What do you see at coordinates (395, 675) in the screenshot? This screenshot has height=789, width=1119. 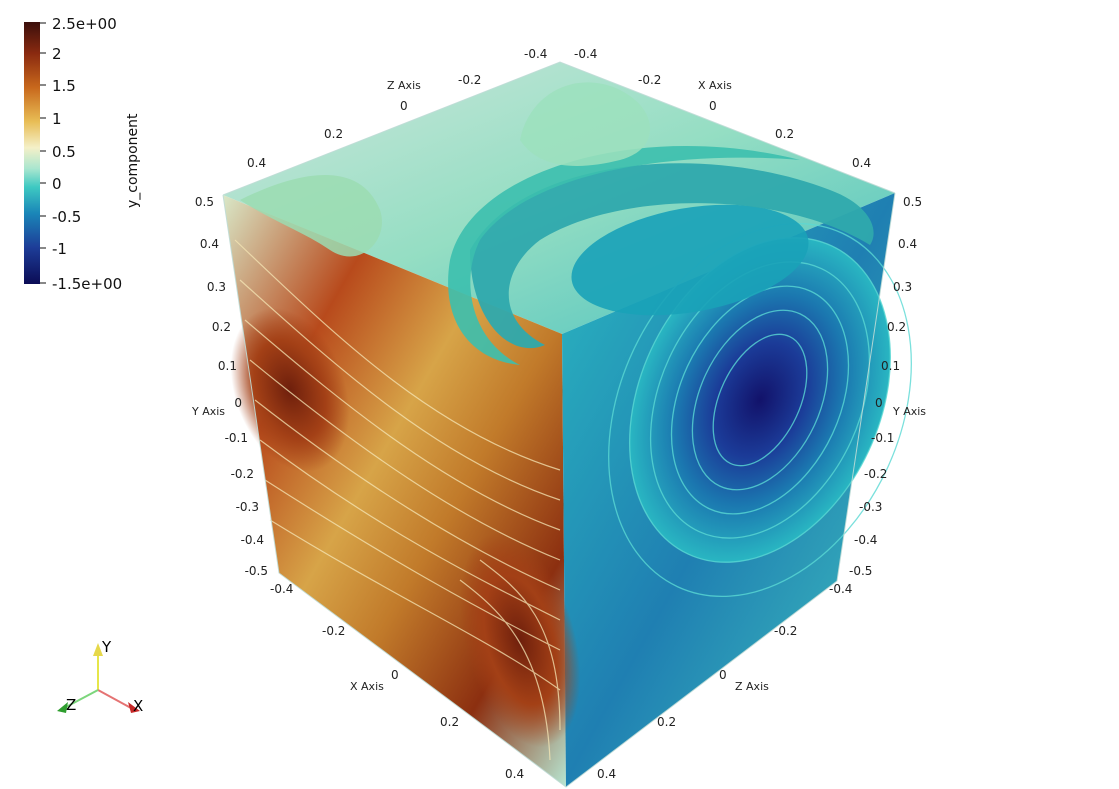 I see `tick-bottom-left: 0` at bounding box center [395, 675].